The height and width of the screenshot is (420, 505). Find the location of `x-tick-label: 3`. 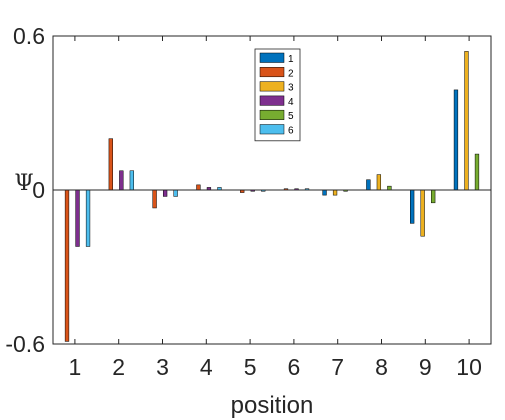

x-tick-label: 3 is located at coordinates (162, 367).